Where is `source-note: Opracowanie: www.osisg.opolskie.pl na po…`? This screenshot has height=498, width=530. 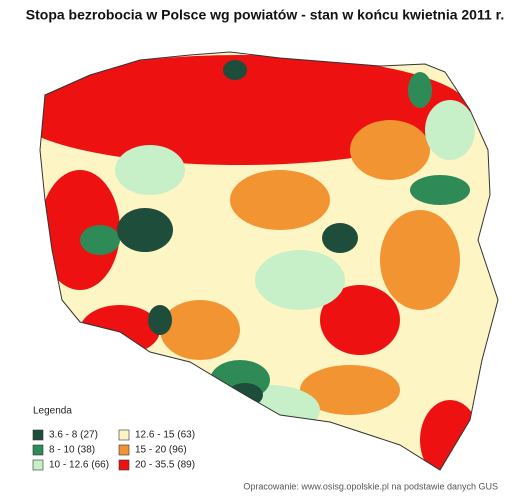
source-note: Opracowanie: www.osisg.opolskie.pl na po… is located at coordinates (370, 486).